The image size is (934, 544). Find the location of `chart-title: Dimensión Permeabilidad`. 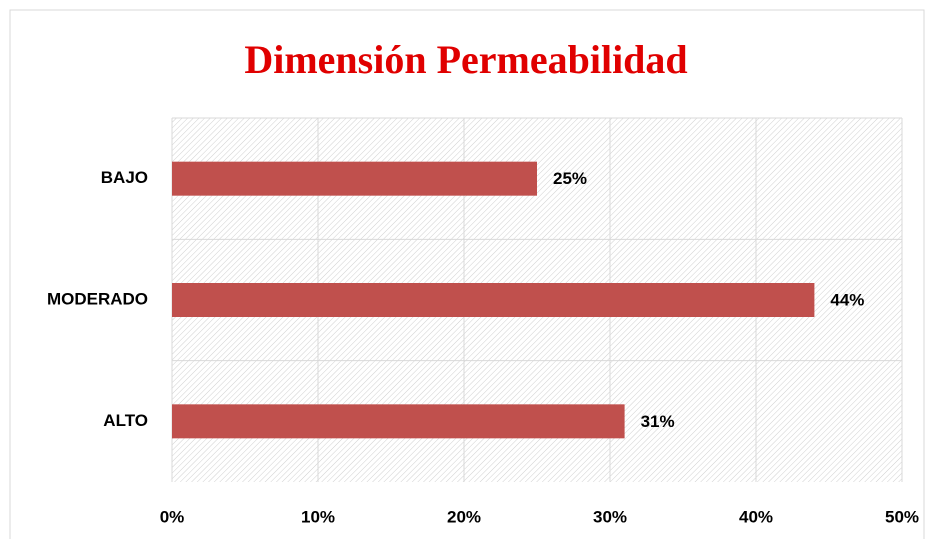

chart-title: Dimensión Permeabilidad is located at coordinates (465, 59).